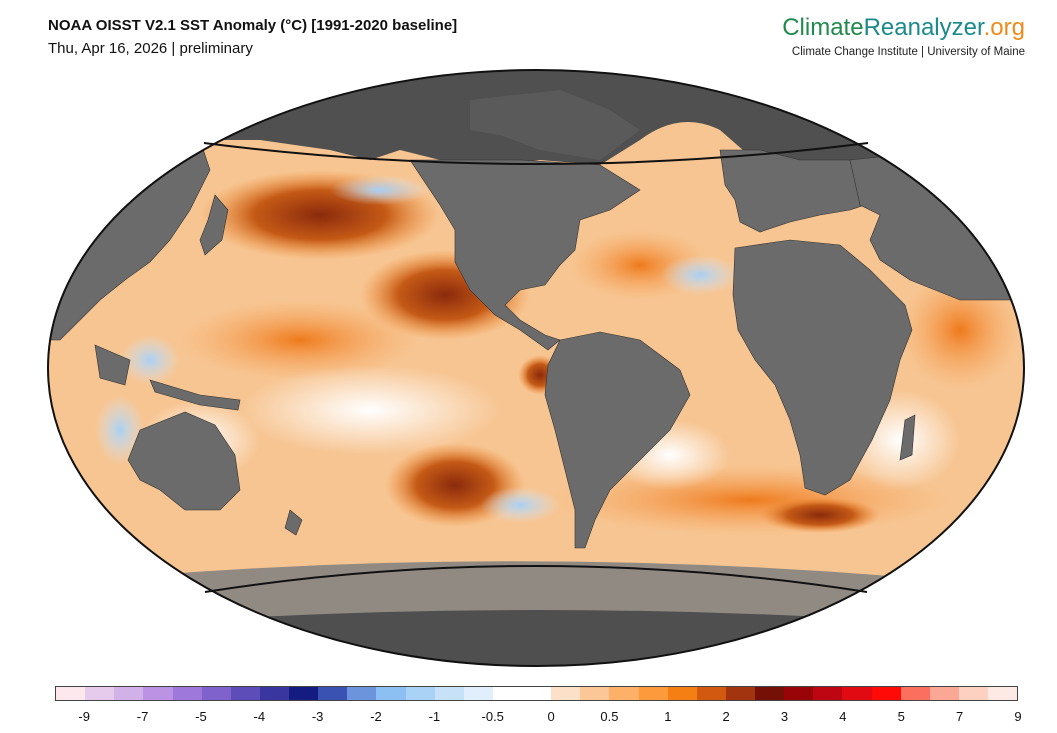  What do you see at coordinates (520, 505) in the screenshot?
I see `cool-se-pacific` at bounding box center [520, 505].